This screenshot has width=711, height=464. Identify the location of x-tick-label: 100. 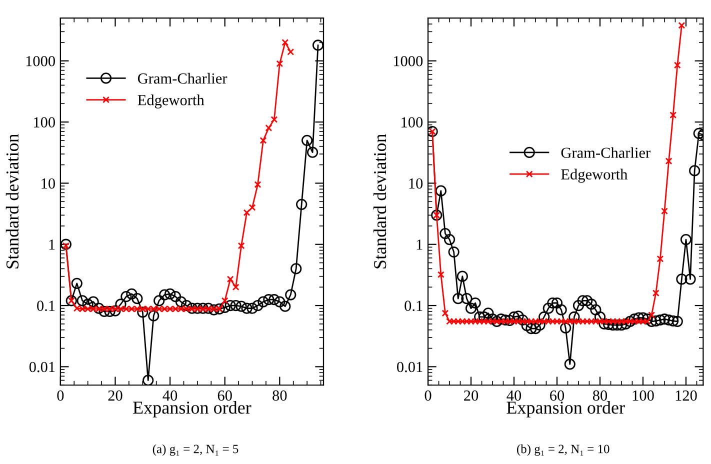
(643, 395).